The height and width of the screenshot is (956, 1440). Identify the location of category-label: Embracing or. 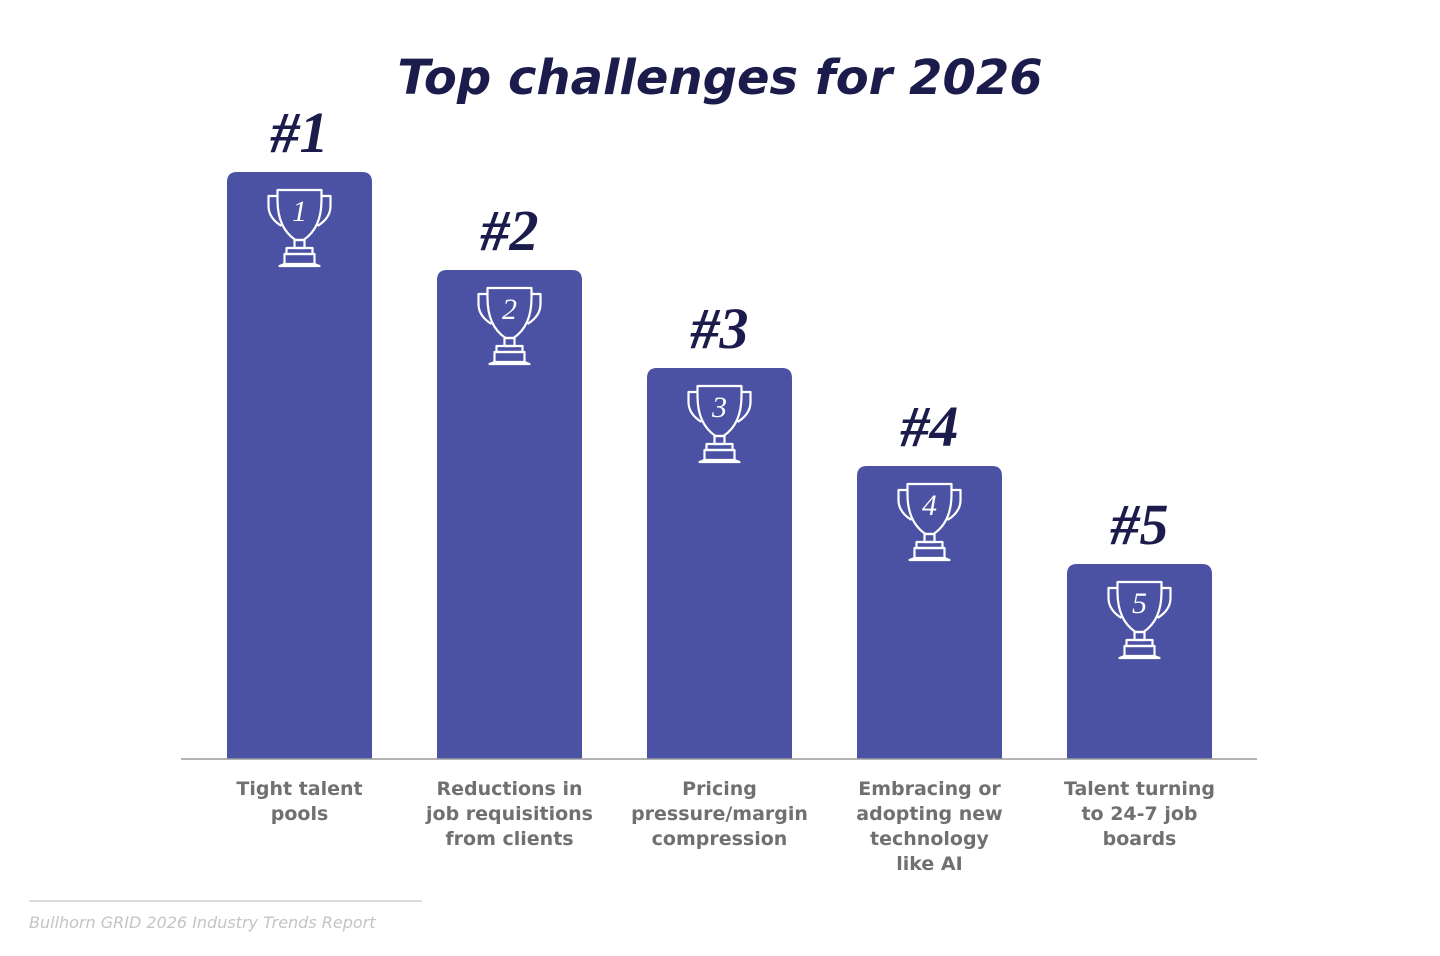
(929, 789).